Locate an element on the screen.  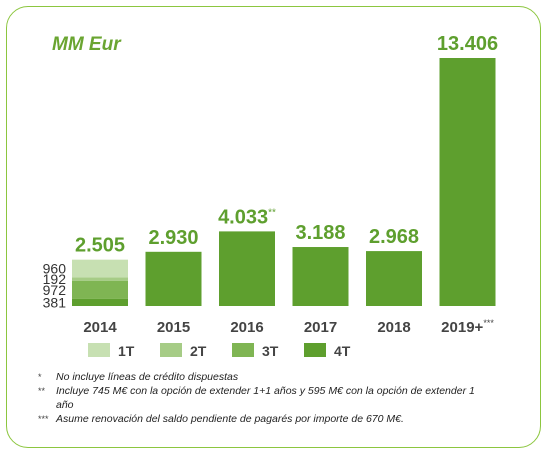
category-label: 2017 is located at coordinates (320, 327).